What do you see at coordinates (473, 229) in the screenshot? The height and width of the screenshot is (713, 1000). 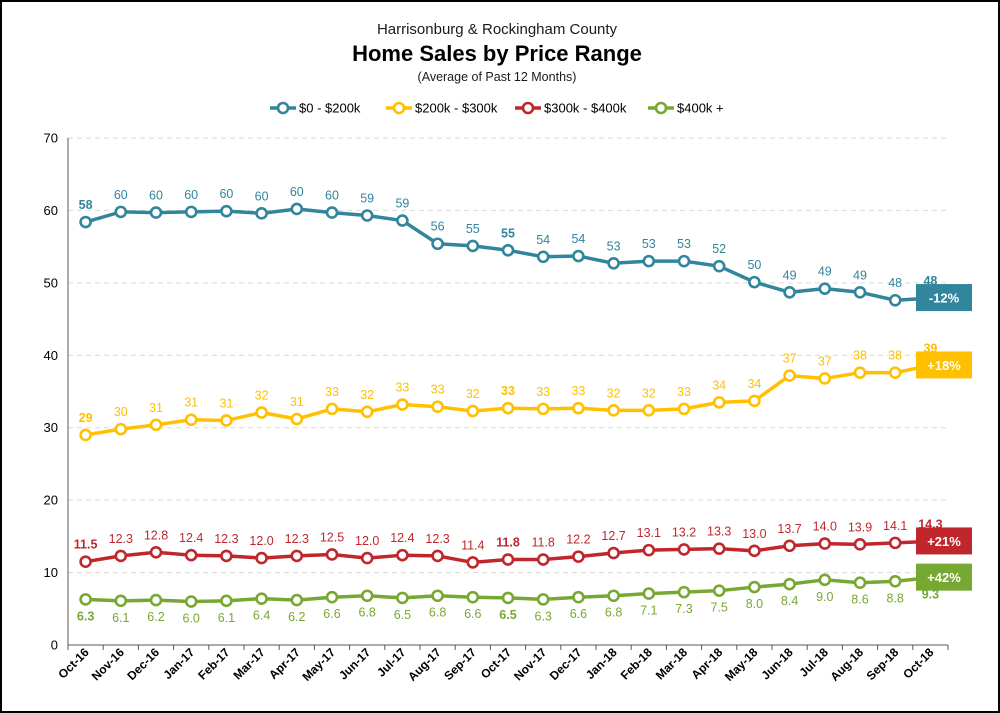 I see `data-label: 55` at bounding box center [473, 229].